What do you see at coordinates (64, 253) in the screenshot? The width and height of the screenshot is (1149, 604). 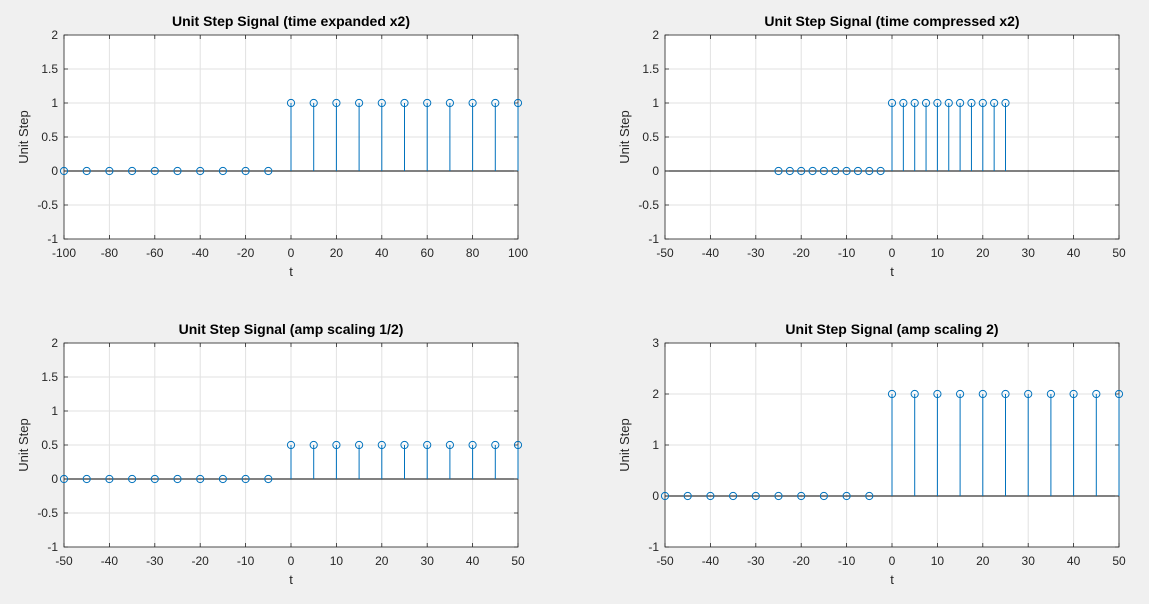 I see `x-tick-label: -100` at bounding box center [64, 253].